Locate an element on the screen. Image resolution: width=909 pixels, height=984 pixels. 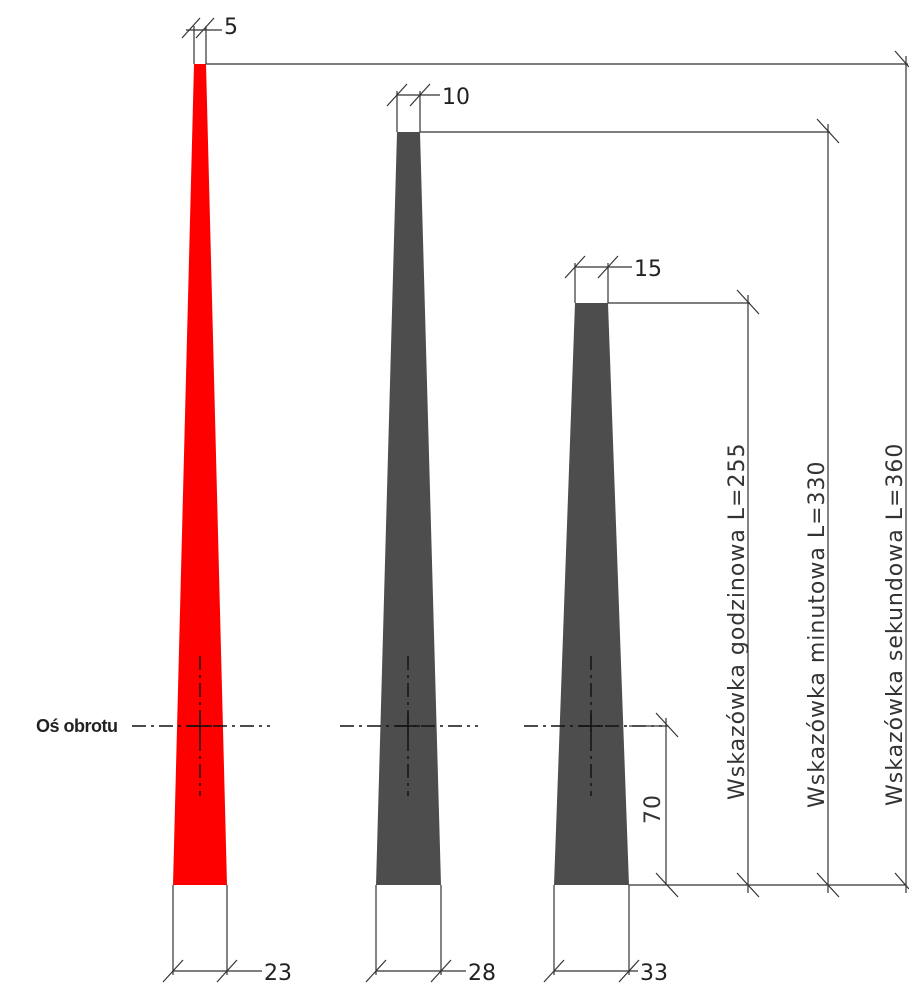
hour-length-label: Wskazówka godzinowa L=255 is located at coordinates (737, 621).